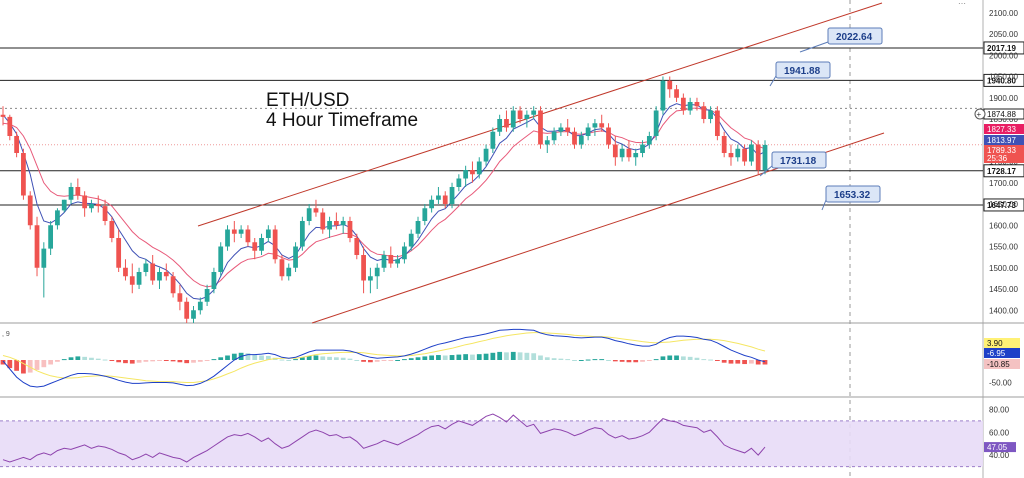 The width and height of the screenshot is (1024, 478). I want to click on macd-tag-label: -6.95, so click(996, 353).